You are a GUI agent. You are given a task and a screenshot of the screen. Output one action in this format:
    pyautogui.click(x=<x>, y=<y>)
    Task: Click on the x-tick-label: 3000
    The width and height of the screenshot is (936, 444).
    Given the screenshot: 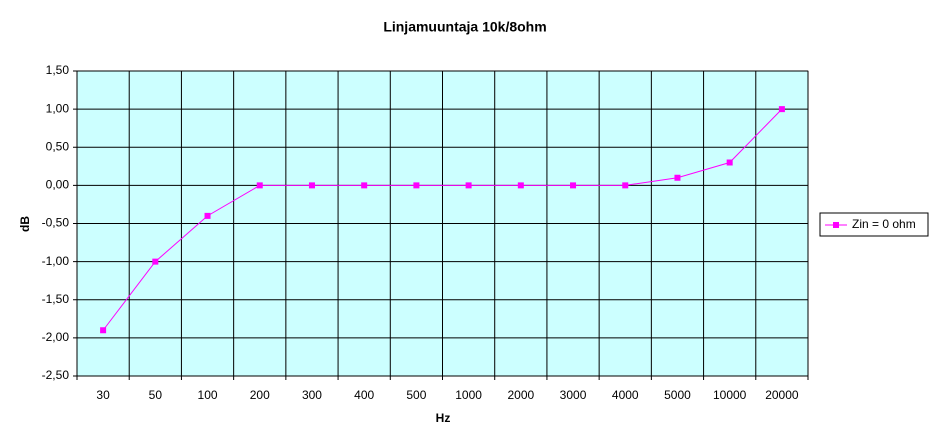 What is the action you would take?
    pyautogui.click(x=573, y=395)
    